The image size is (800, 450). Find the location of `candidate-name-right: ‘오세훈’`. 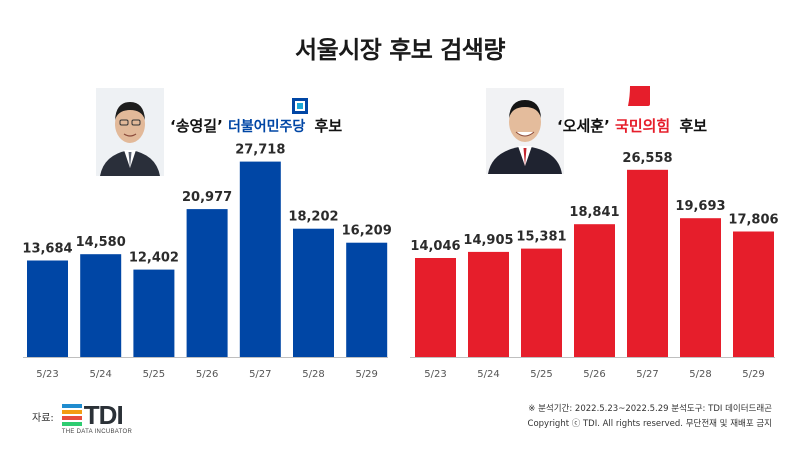

candidate-name-right: ‘오세훈’ is located at coordinates (583, 126).